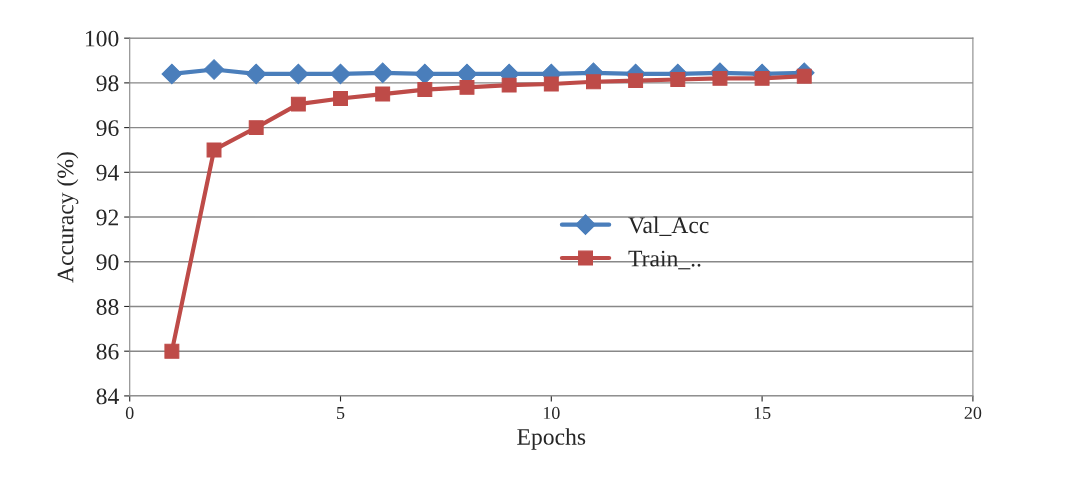 The height and width of the screenshot is (477, 1081). I want to click on y-tick-label: 96, so click(107, 128).